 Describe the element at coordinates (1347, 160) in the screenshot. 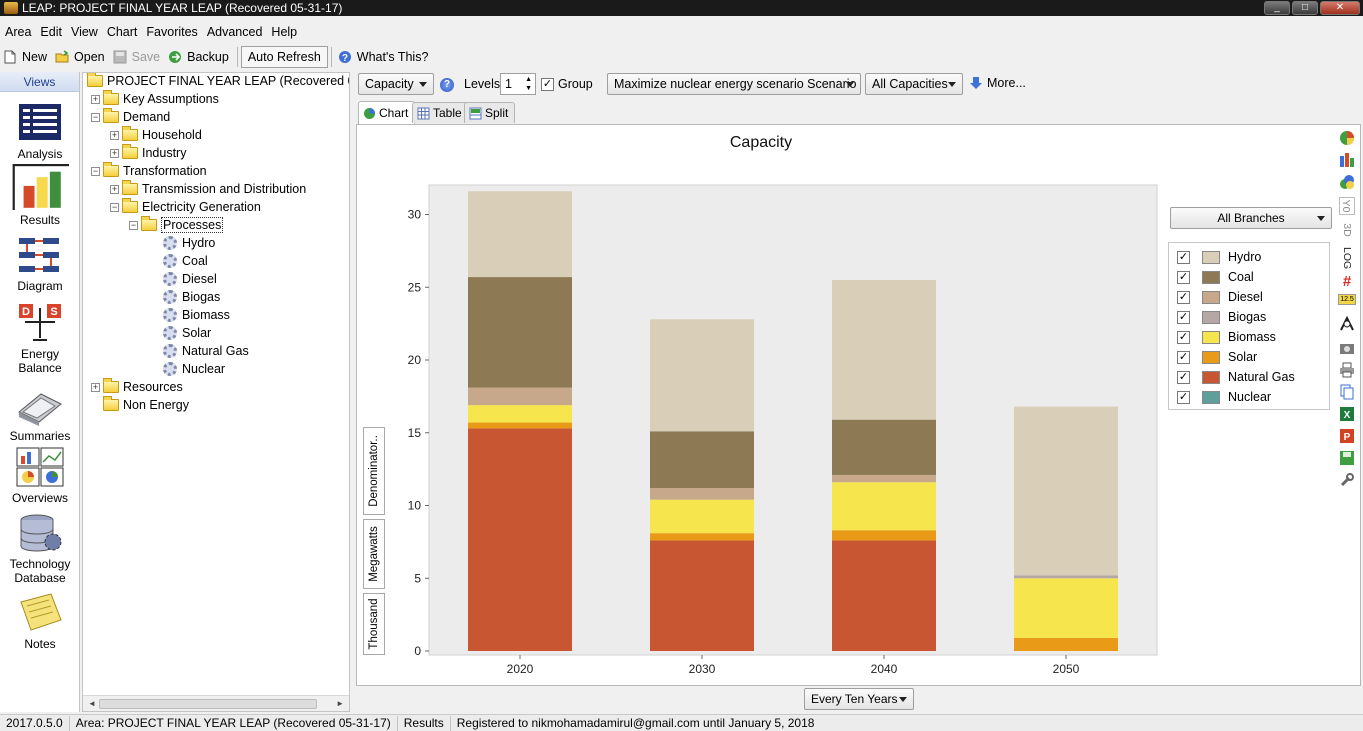

I see `bar-chart-type-icon` at that location.